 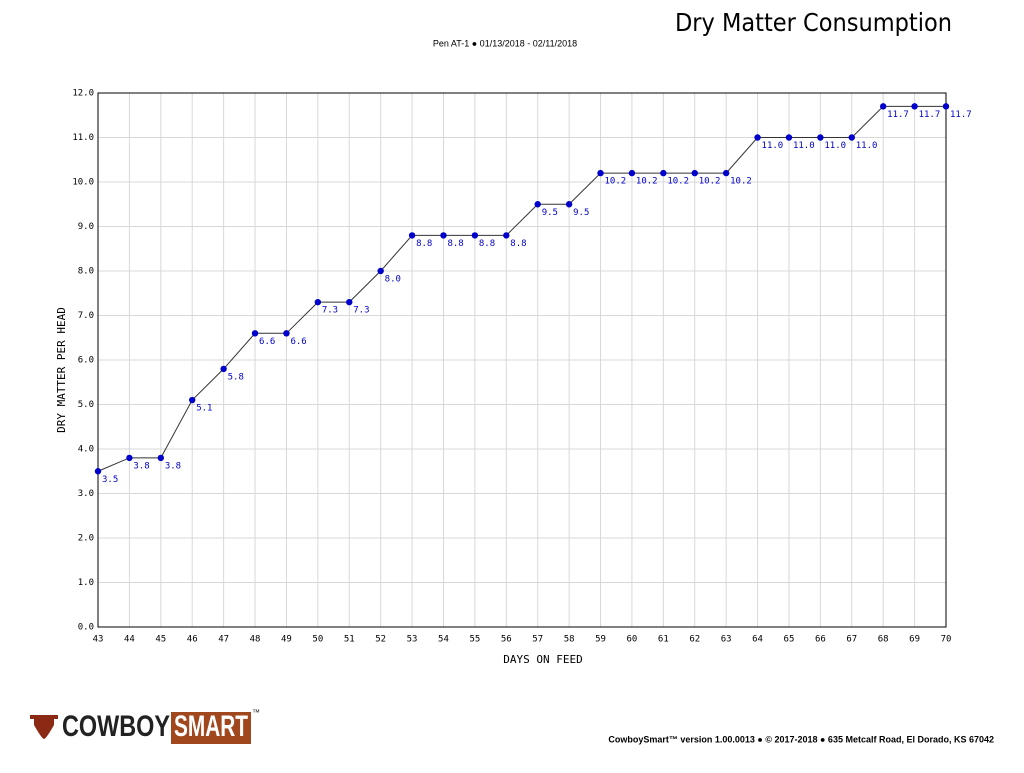 What do you see at coordinates (726, 640) in the screenshot?
I see `x-tick-label: 63` at bounding box center [726, 640].